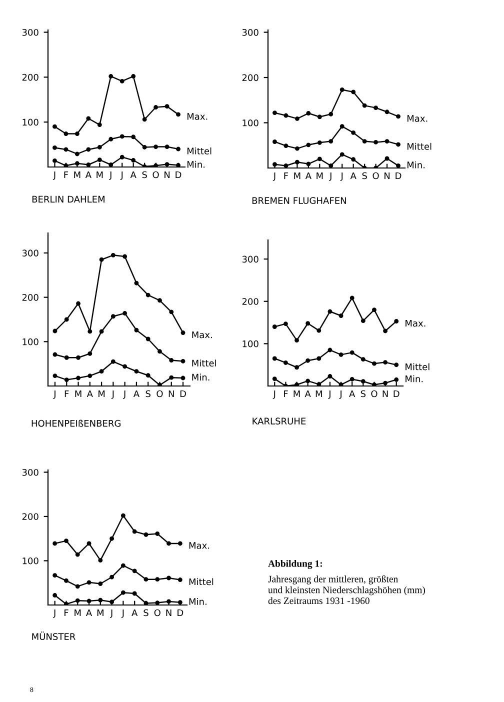  I want to click on text: MÜNSTER, so click(54, 636).